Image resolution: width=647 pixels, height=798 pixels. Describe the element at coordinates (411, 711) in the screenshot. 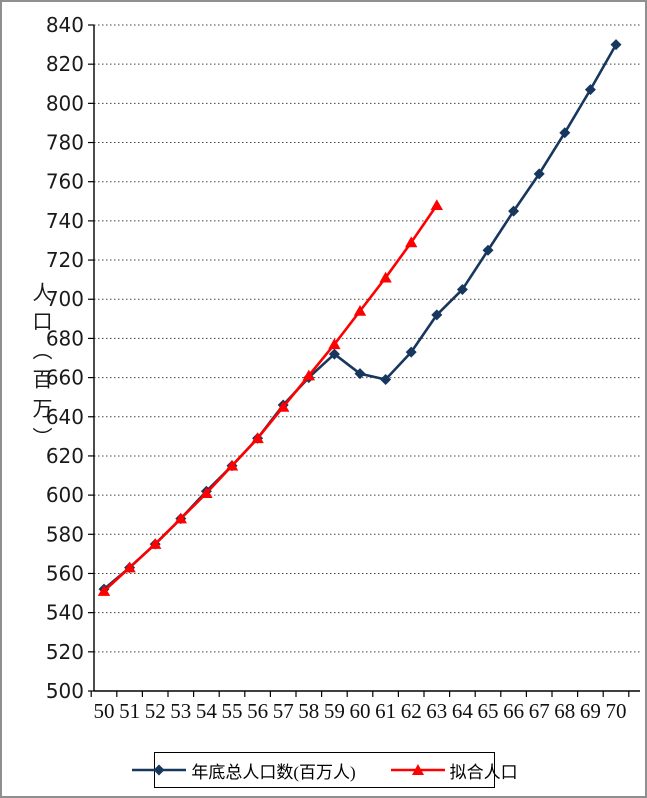

I see `x-tick-label: 62` at that location.